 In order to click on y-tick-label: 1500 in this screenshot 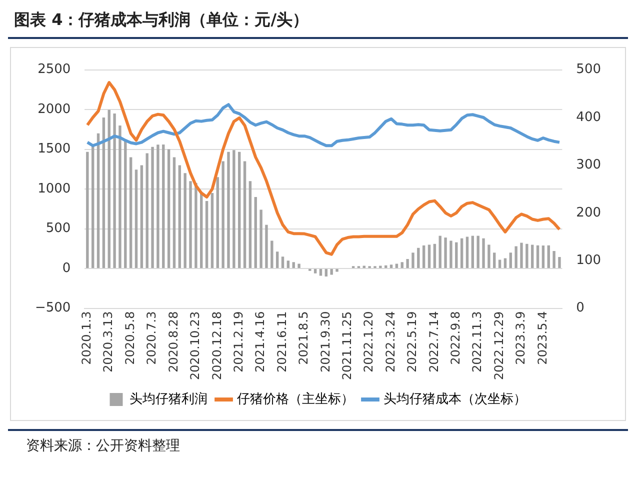, I will do `click(54, 149)`.